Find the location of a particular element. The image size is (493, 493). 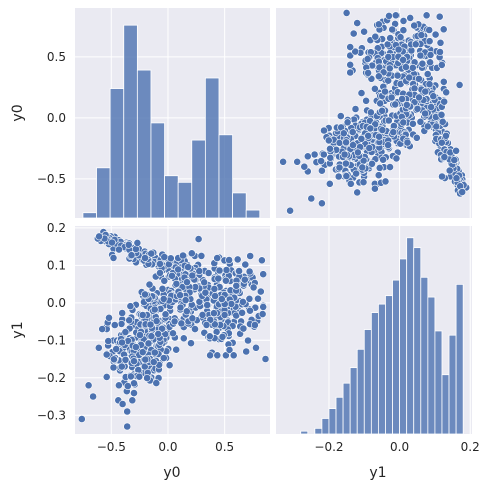

y-tick-label: 0.0 is located at coordinates (56, 118).